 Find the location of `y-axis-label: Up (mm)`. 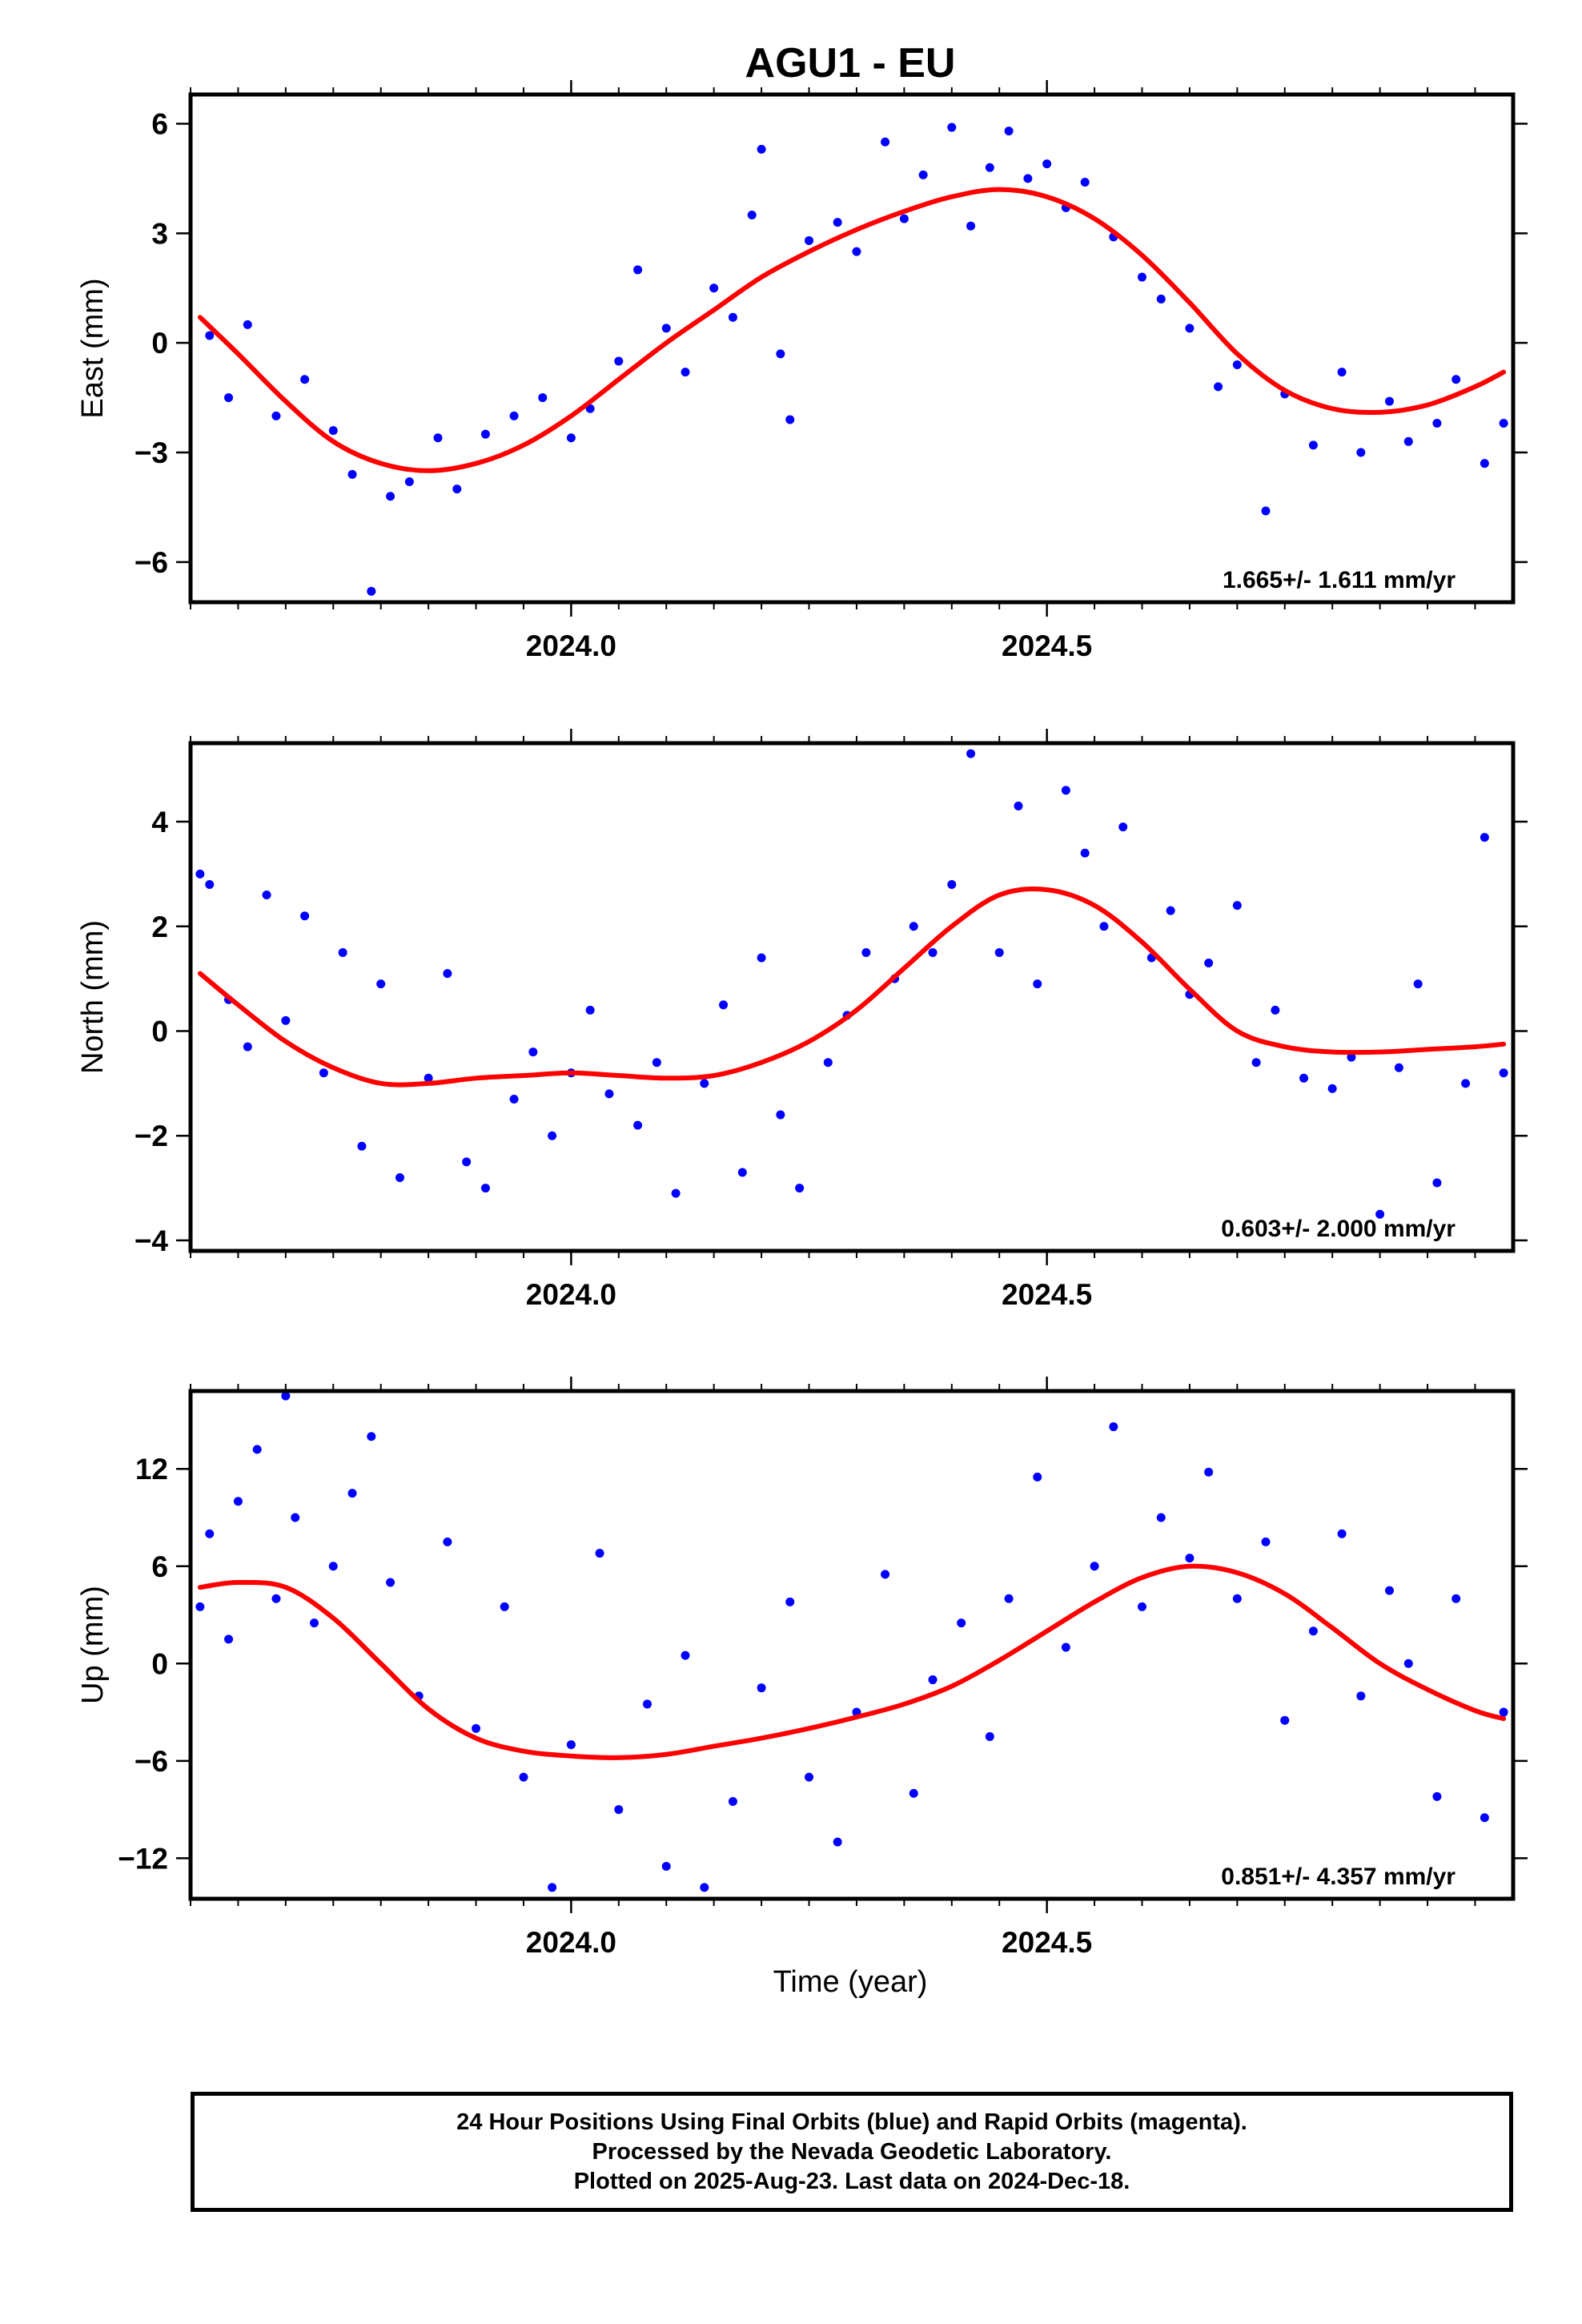

y-axis-label: Up (mm) is located at coordinates (93, 1645).